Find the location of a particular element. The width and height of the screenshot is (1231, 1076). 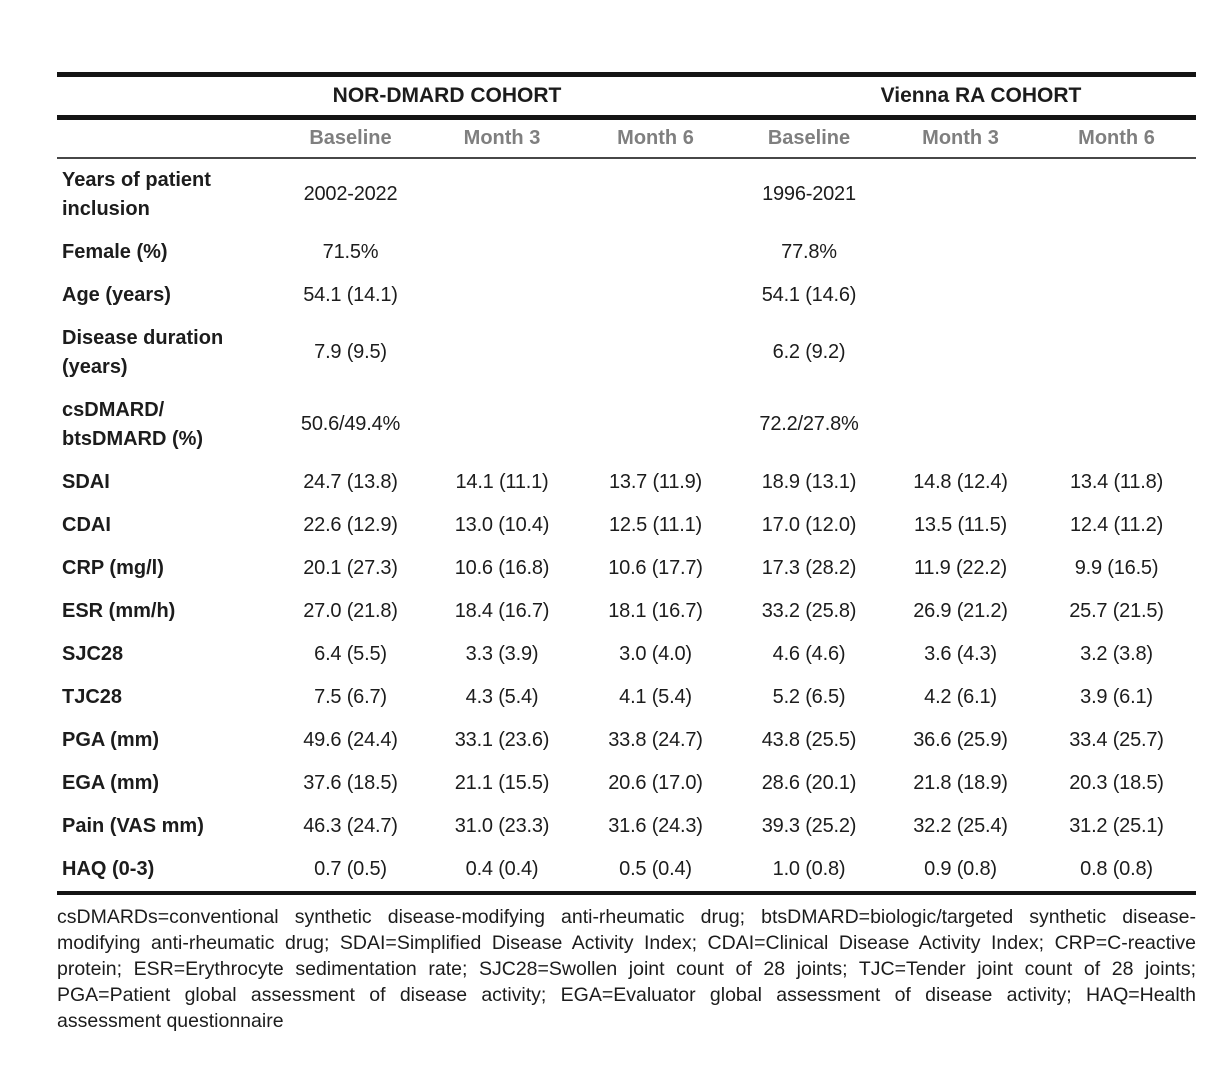

cohort-header-nor-dmard: NOR-DMARD COHORT is located at coordinates (504, 97).